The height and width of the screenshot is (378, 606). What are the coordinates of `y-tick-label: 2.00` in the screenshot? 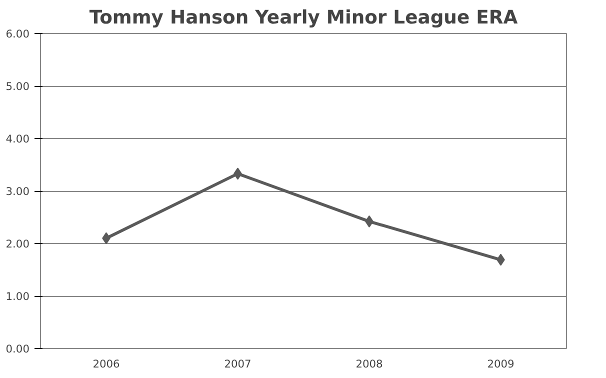 It's located at (18, 244).